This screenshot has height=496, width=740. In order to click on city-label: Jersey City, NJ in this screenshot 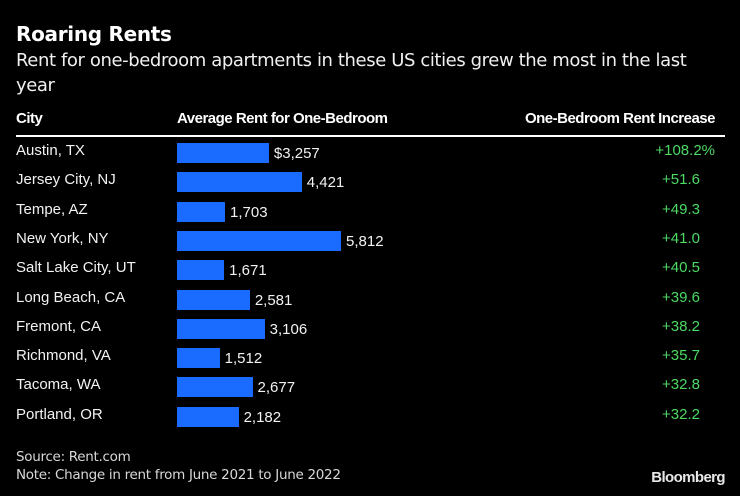, I will do `click(66, 180)`.